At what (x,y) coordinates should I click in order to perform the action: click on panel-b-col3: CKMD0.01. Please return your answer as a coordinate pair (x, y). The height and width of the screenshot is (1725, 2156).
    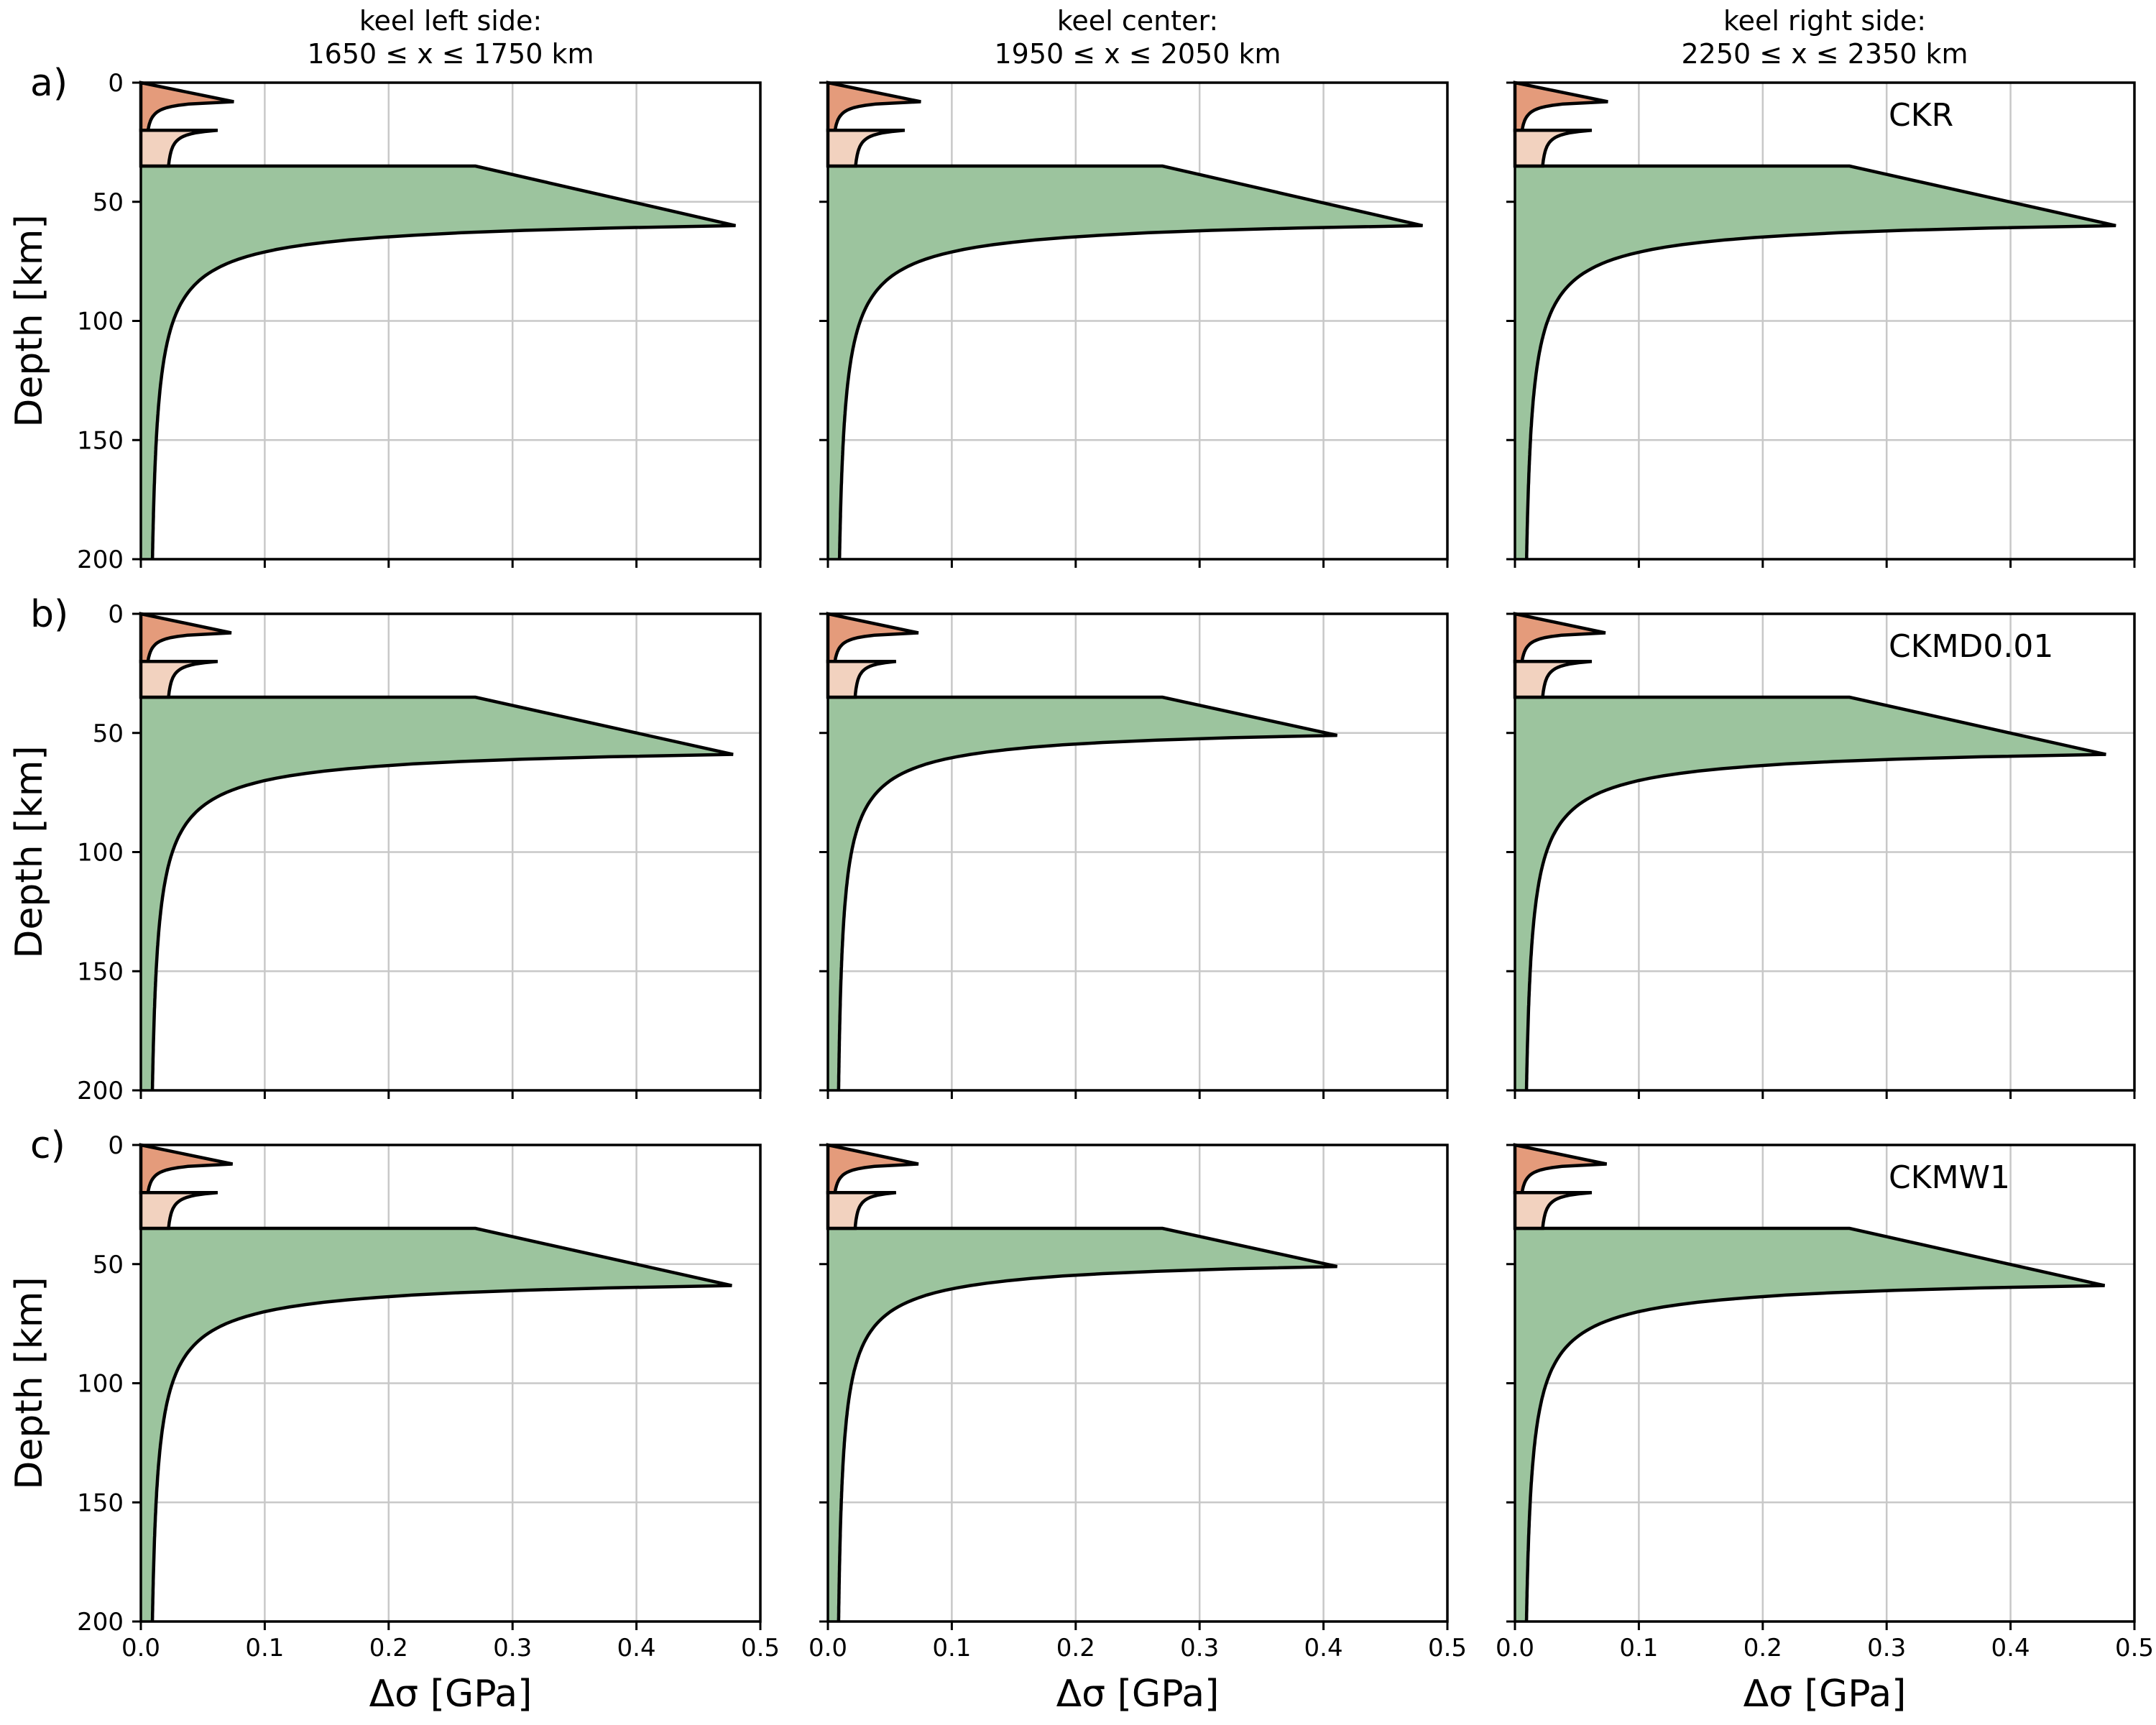
    Looking at the image, I should click on (1821, 855).